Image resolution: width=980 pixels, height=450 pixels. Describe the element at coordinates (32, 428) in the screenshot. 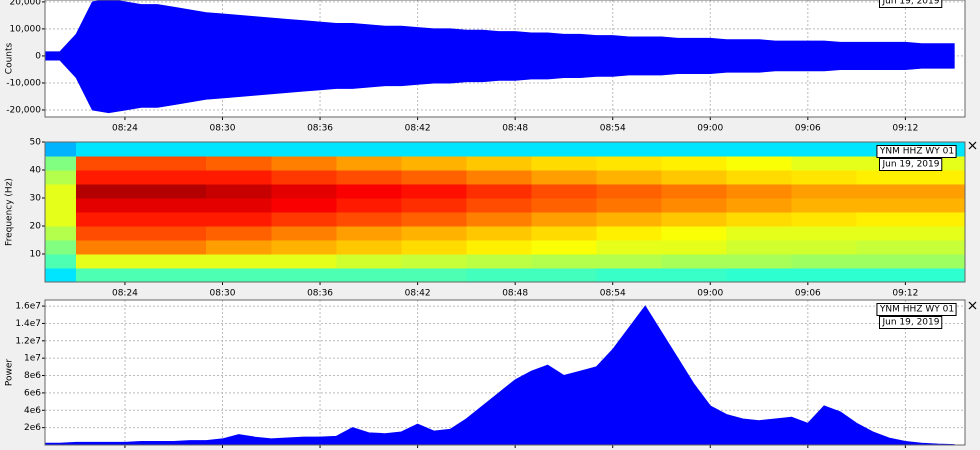

I see `y-tick-label: 2e6` at that location.